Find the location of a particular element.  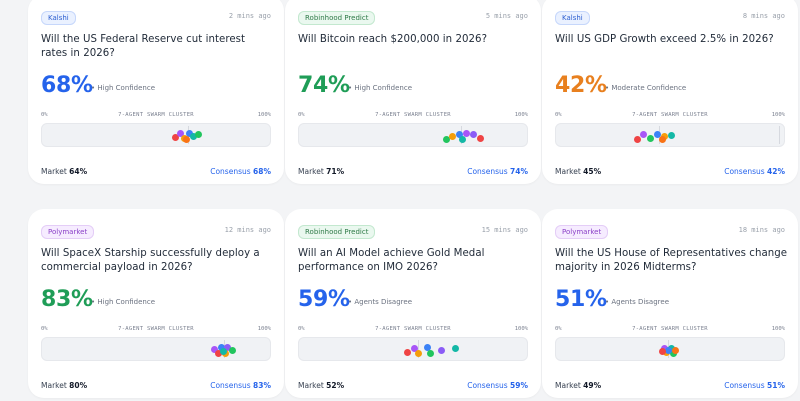

consensus-percent: 74% is located at coordinates (324, 85).